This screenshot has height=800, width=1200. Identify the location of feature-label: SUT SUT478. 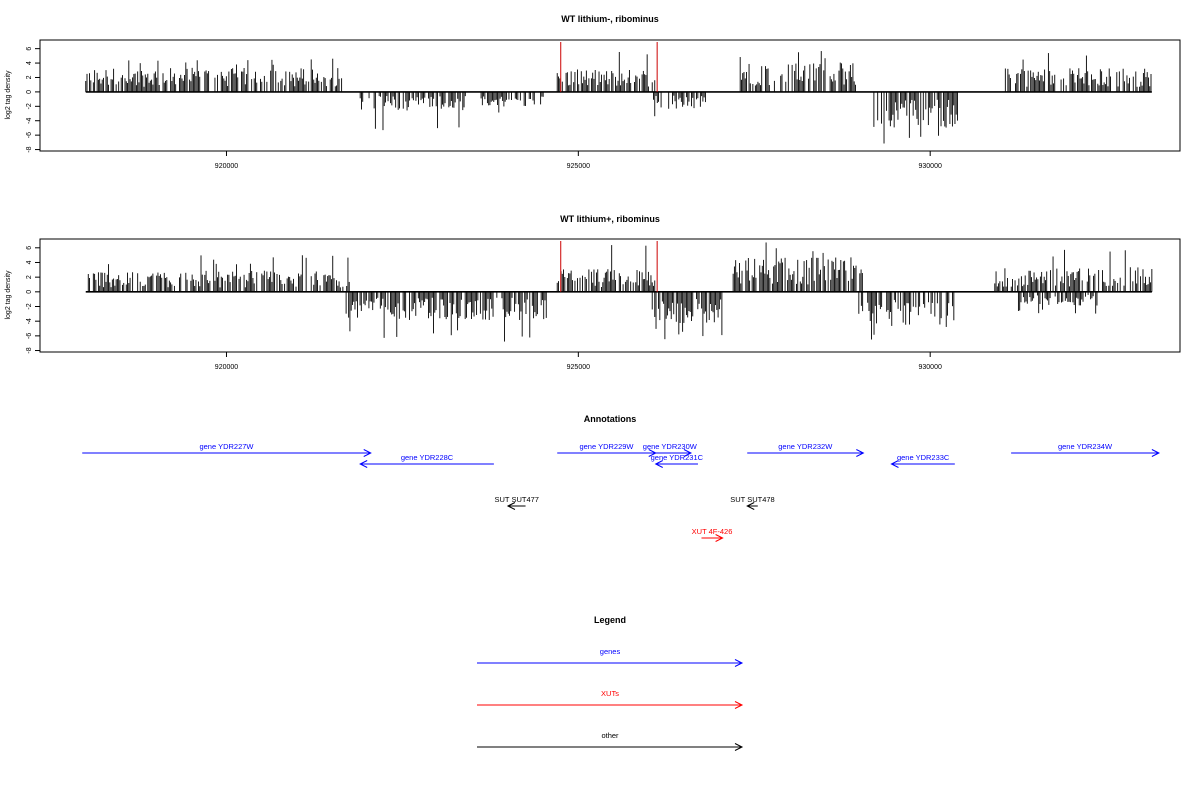
(752, 499).